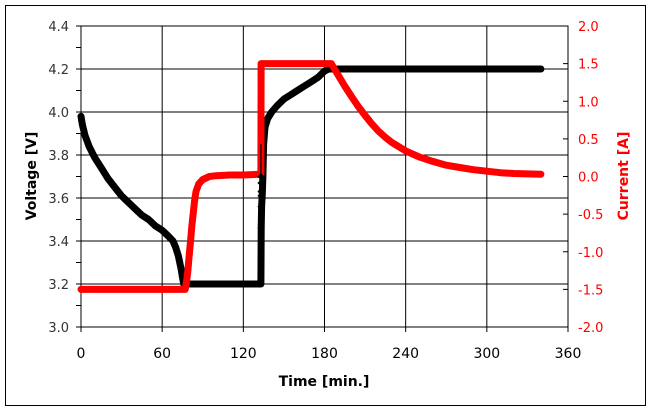 The width and height of the screenshot is (654, 411). What do you see at coordinates (58, 156) in the screenshot?
I see `y-tick-label: 3.8` at bounding box center [58, 156].